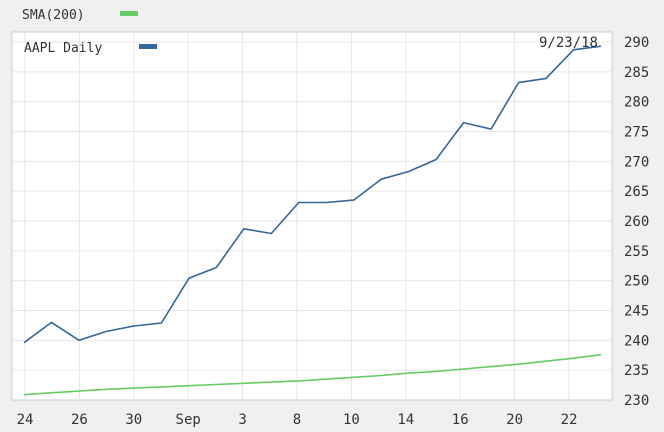  What do you see at coordinates (636, 341) in the screenshot?
I see `y-tick-label: 240` at bounding box center [636, 341].